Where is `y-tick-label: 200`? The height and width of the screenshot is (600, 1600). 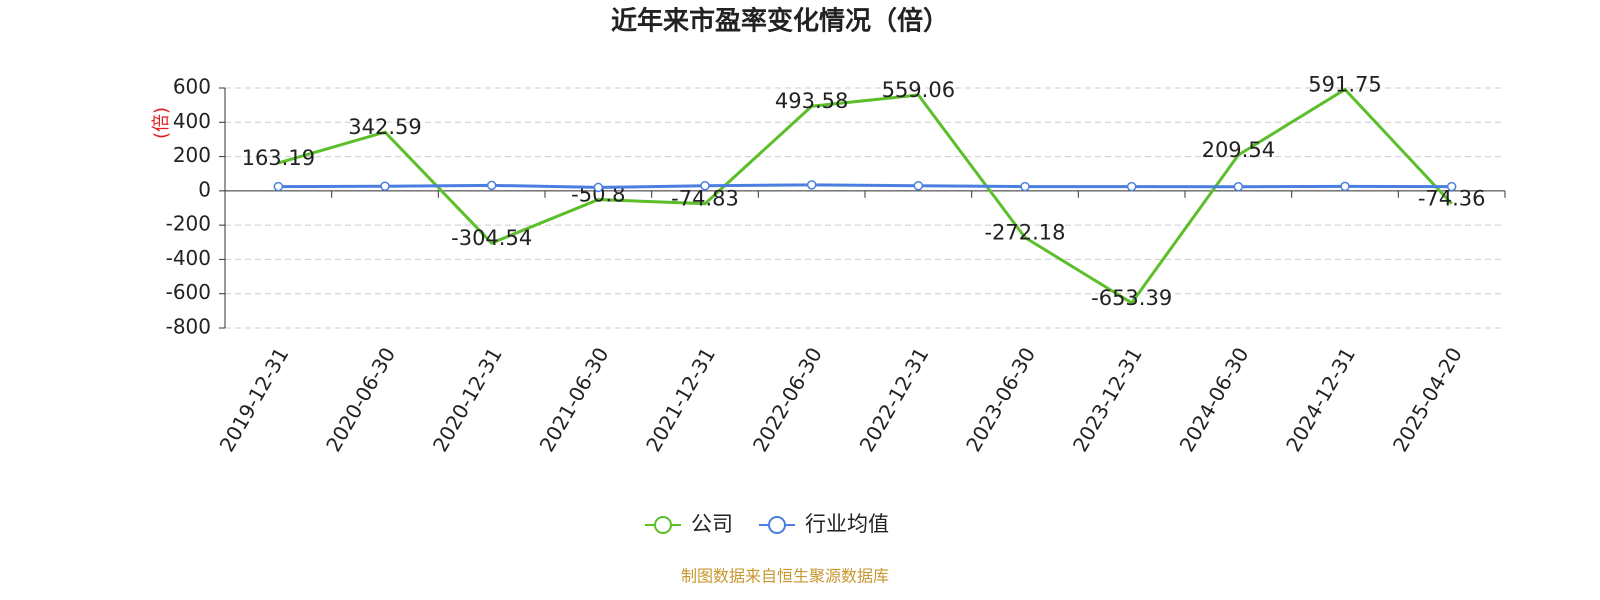
y-tick-label: 200 is located at coordinates (192, 155).